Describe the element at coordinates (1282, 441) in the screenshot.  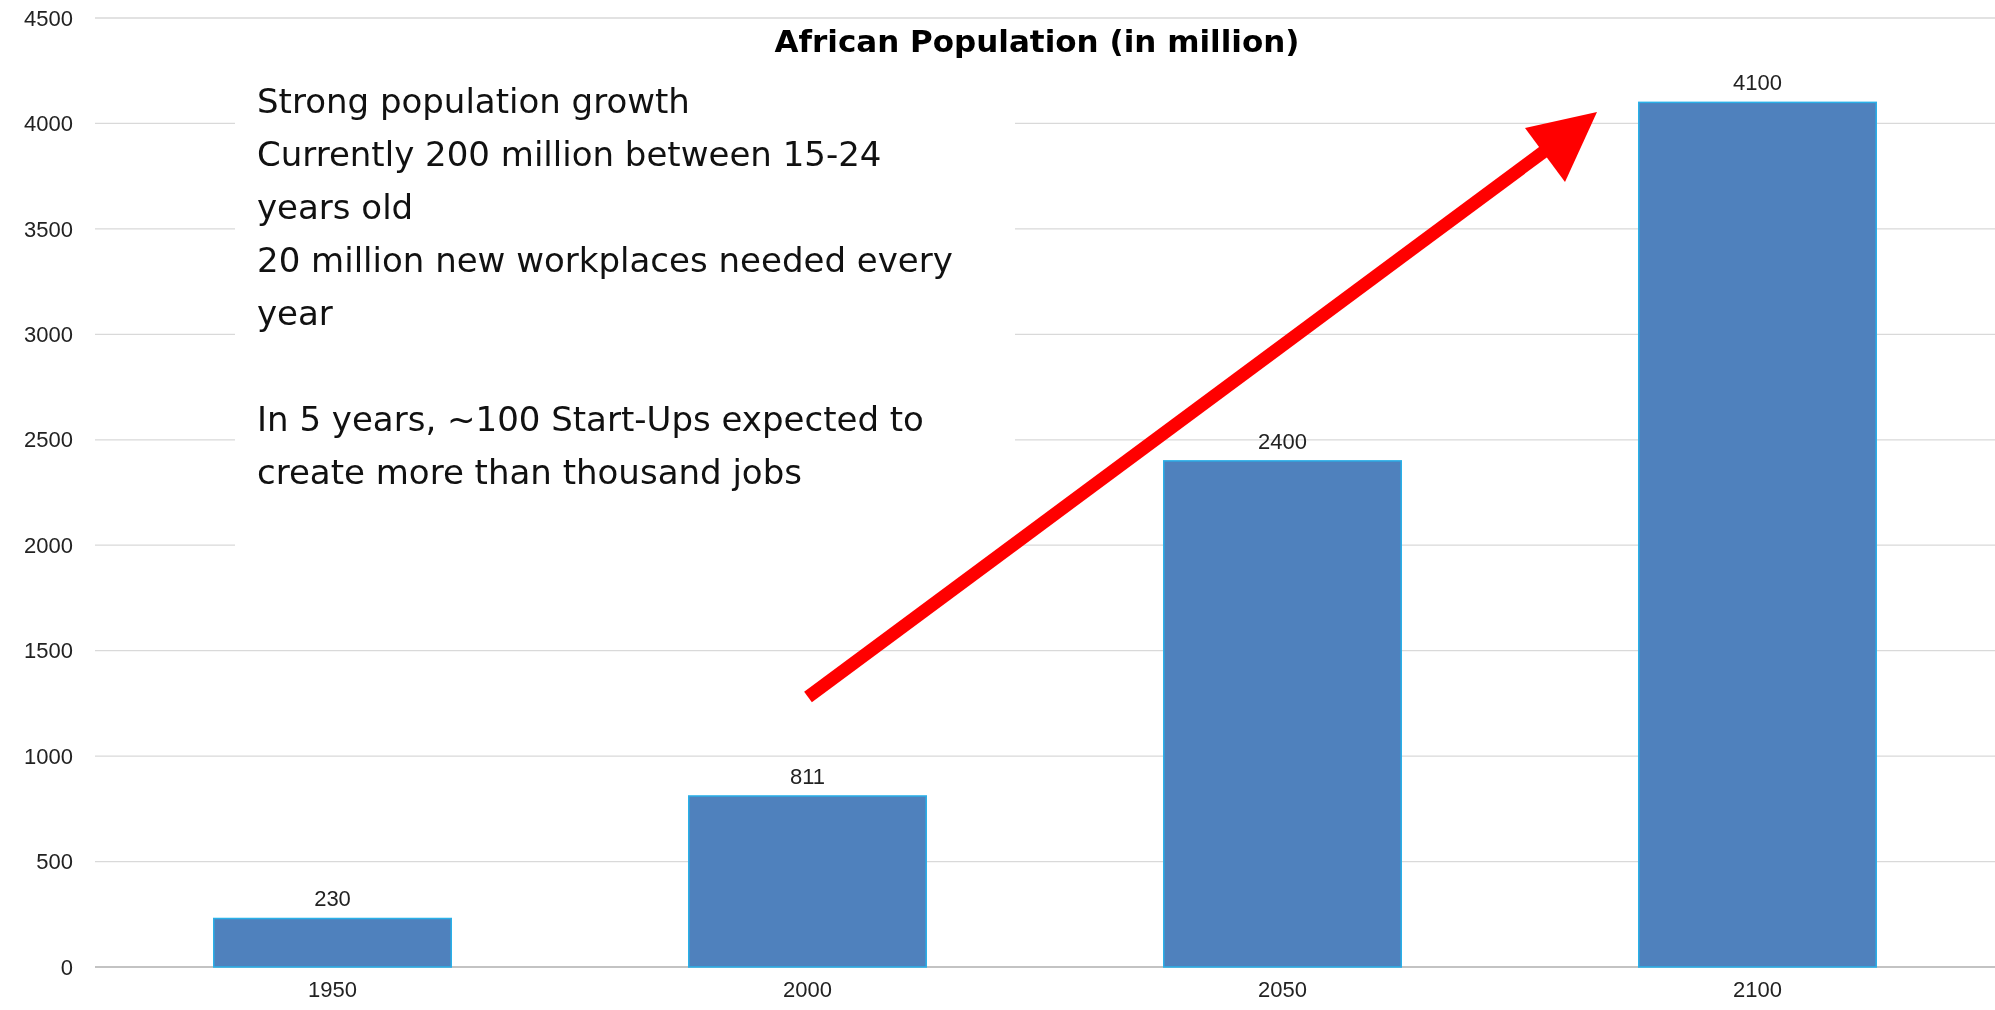
I see `data-label: 2400` at that location.